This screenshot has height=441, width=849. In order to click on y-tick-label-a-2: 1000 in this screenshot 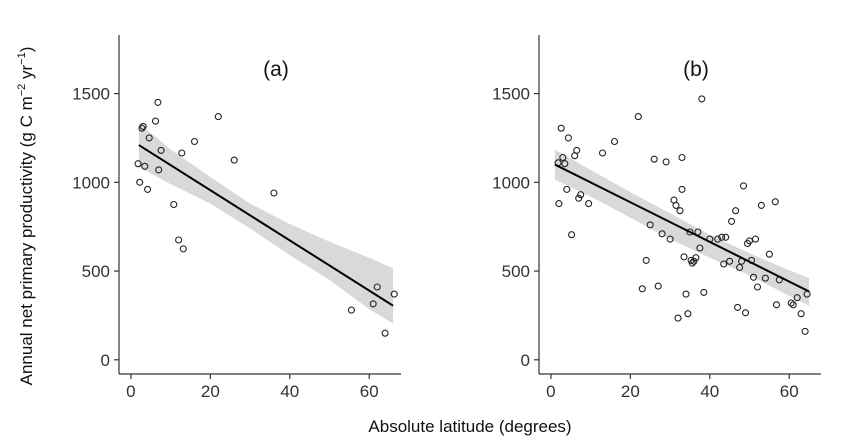, I will do `click(91, 182)`.